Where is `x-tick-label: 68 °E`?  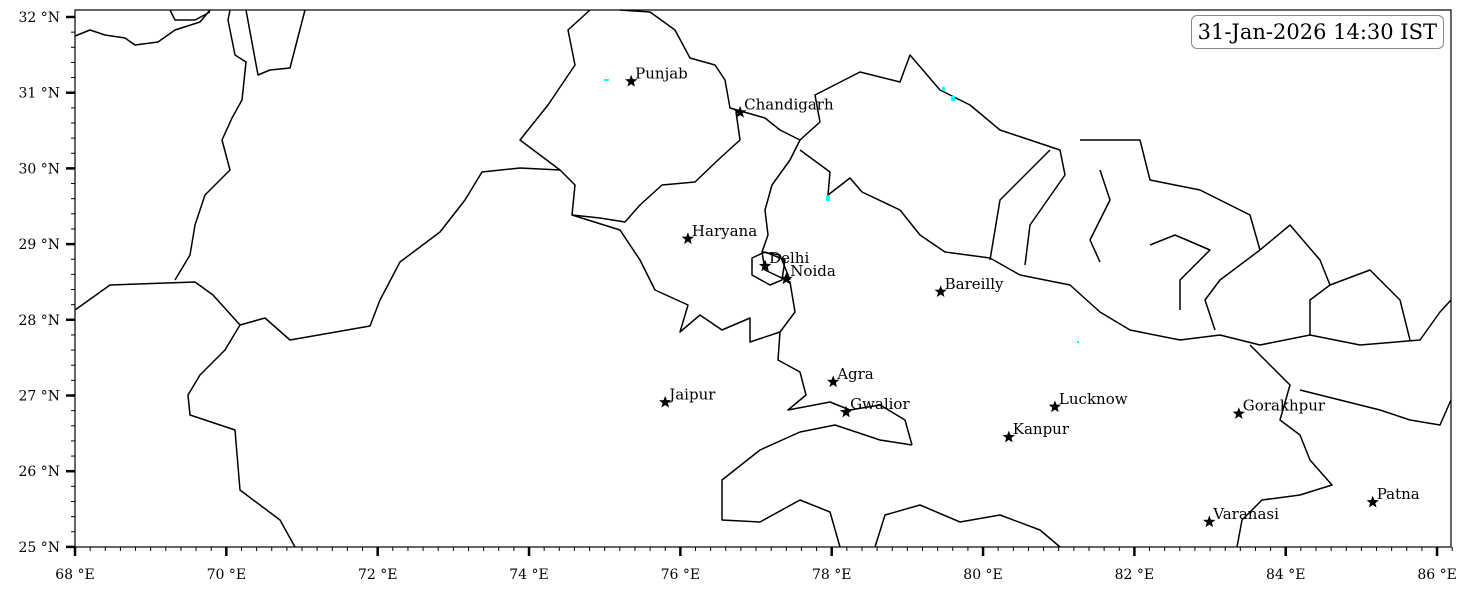
x-tick-label: 68 °E is located at coordinates (74, 575).